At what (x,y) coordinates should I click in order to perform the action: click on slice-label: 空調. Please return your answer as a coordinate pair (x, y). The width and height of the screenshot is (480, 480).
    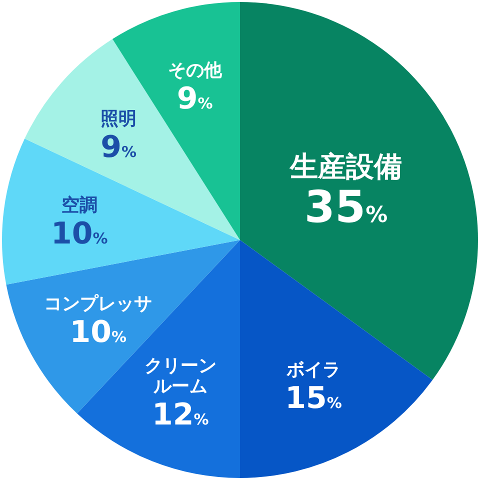
    Looking at the image, I should click on (79, 205).